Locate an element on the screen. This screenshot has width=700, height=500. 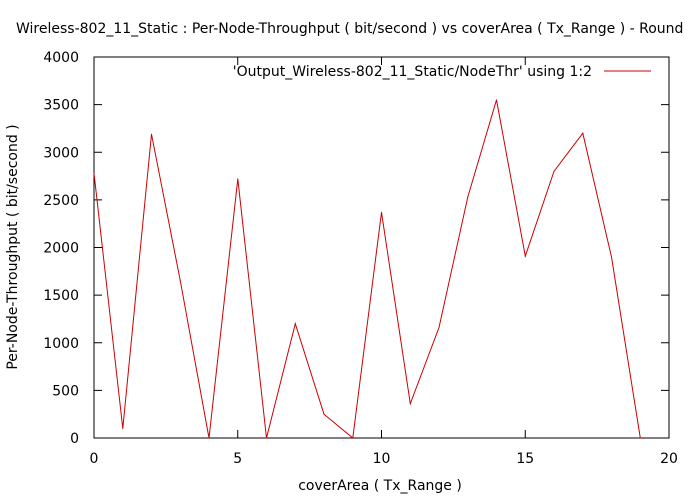
y-tick-label: 0 is located at coordinates (74, 439).